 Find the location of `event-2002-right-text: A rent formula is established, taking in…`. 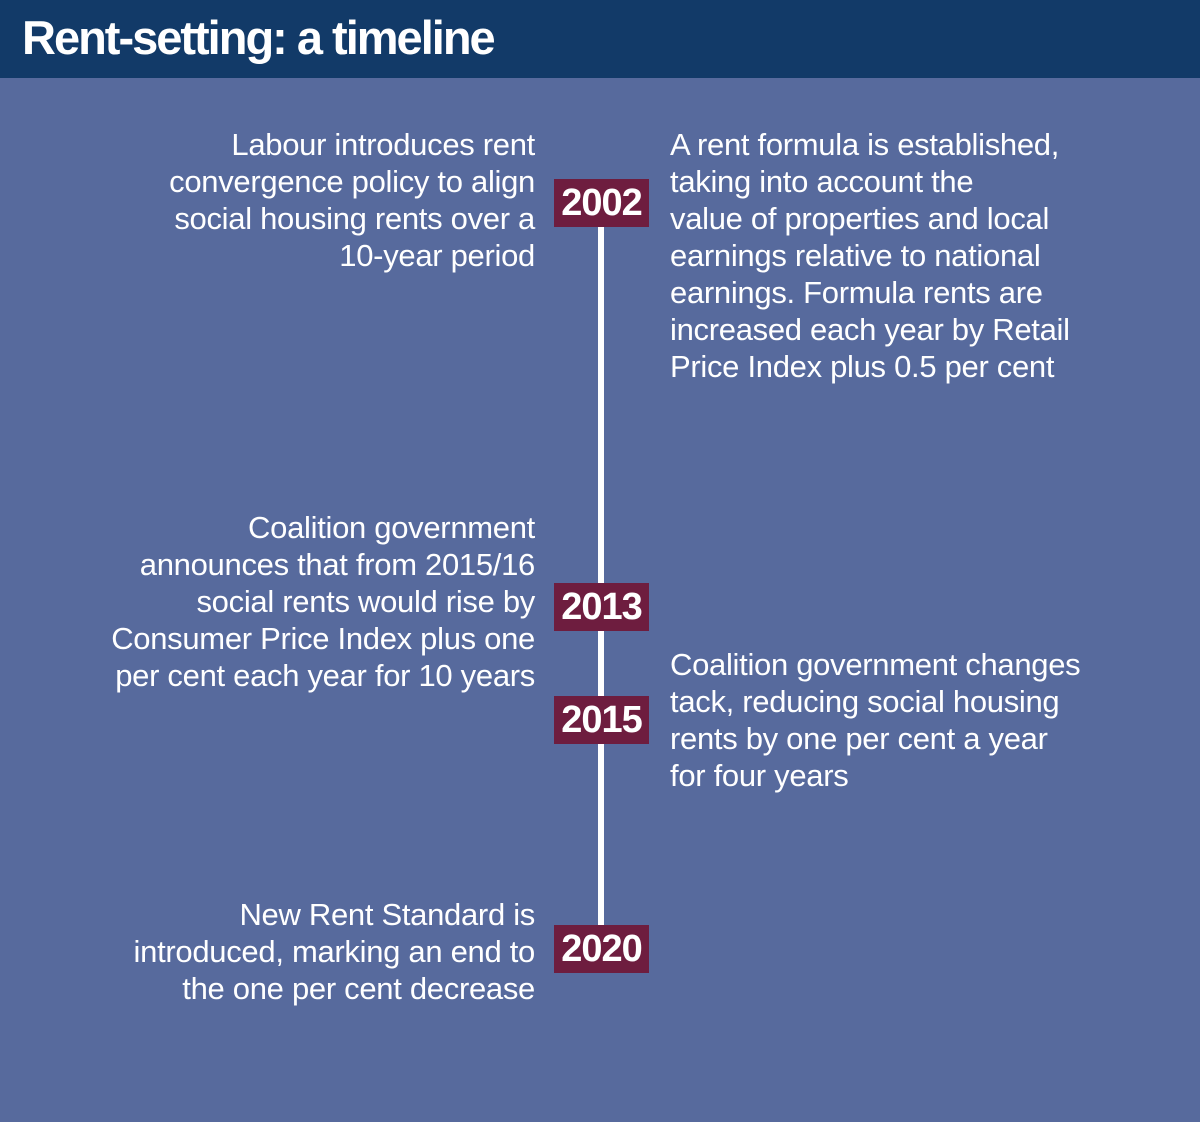

event-2002-right-text: A rent formula is established, taking in… is located at coordinates (870, 255).